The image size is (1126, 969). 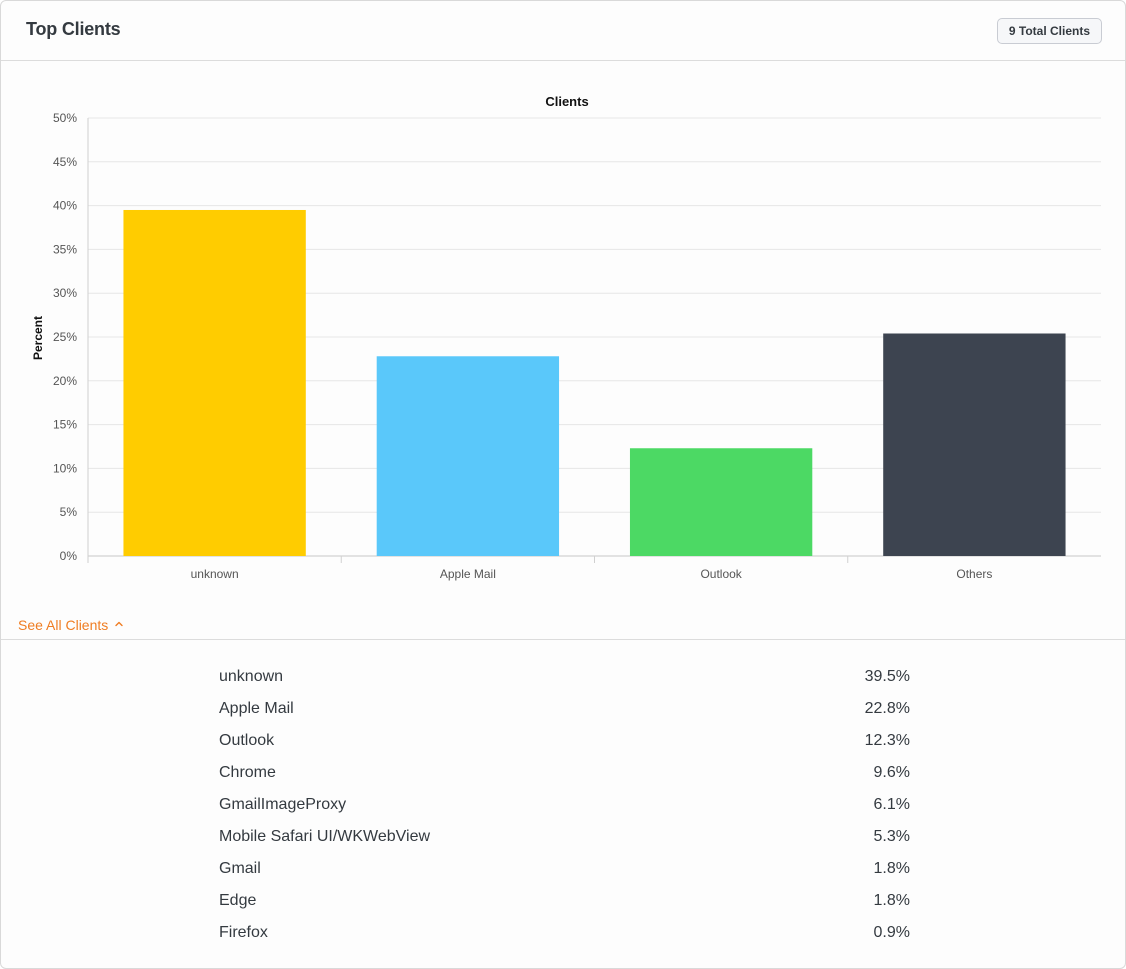 What do you see at coordinates (65, 293) in the screenshot?
I see `y-tick-label: 30%` at bounding box center [65, 293].